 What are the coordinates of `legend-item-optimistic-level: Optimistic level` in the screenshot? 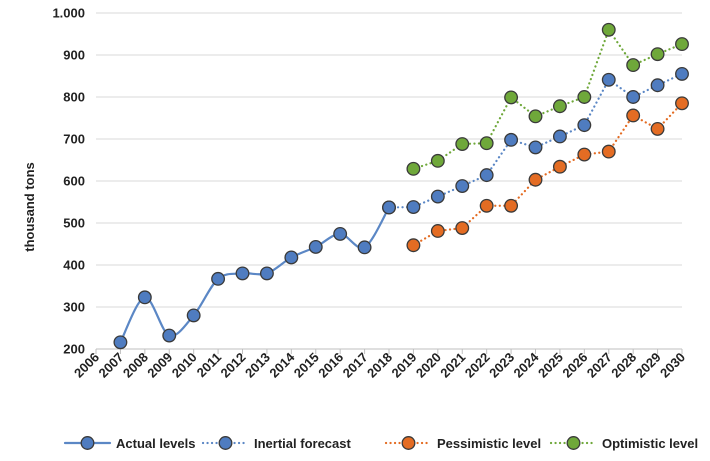 It's located at (623, 443).